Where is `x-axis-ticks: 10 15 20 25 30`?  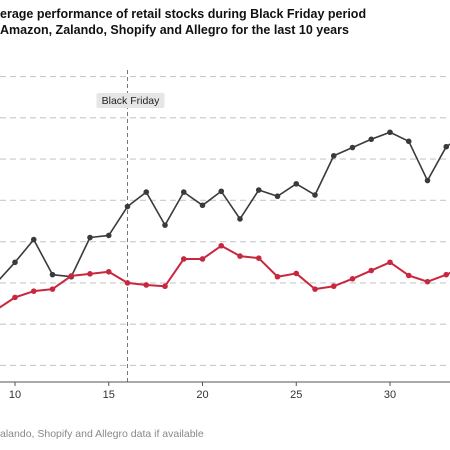 x-axis-ticks: 10 15 20 25 30 is located at coordinates (202, 391).